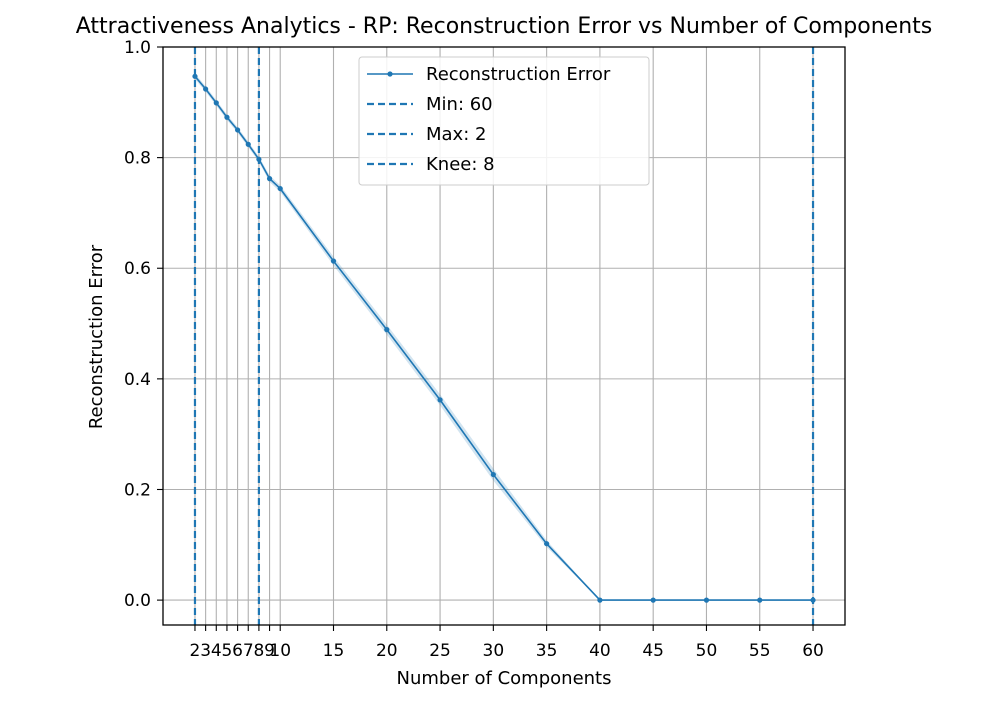  What do you see at coordinates (137, 159) in the screenshot?
I see `y-tick-label: 0.8` at bounding box center [137, 159].